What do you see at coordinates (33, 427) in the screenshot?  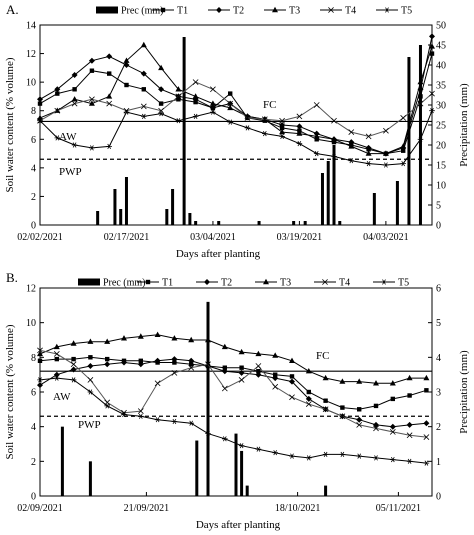 I see `y-tick-label: 4` at bounding box center [33, 427].